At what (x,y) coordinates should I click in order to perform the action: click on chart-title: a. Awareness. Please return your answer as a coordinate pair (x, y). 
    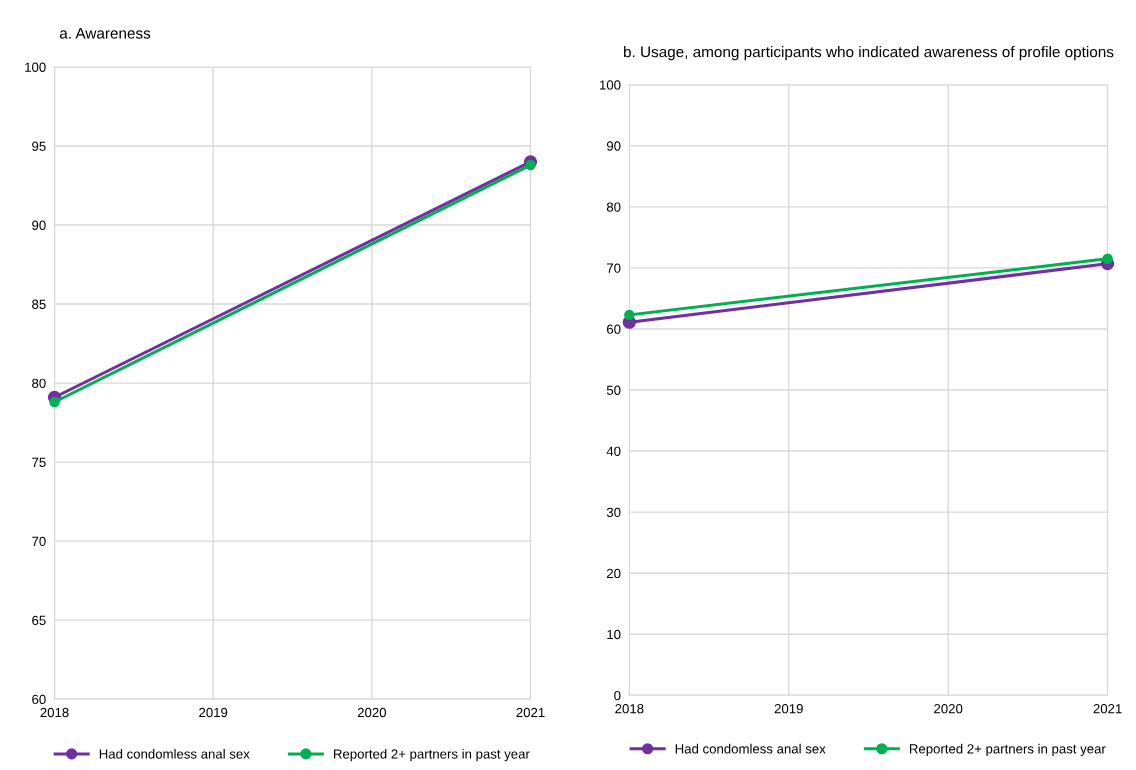
    Looking at the image, I should click on (105, 33).